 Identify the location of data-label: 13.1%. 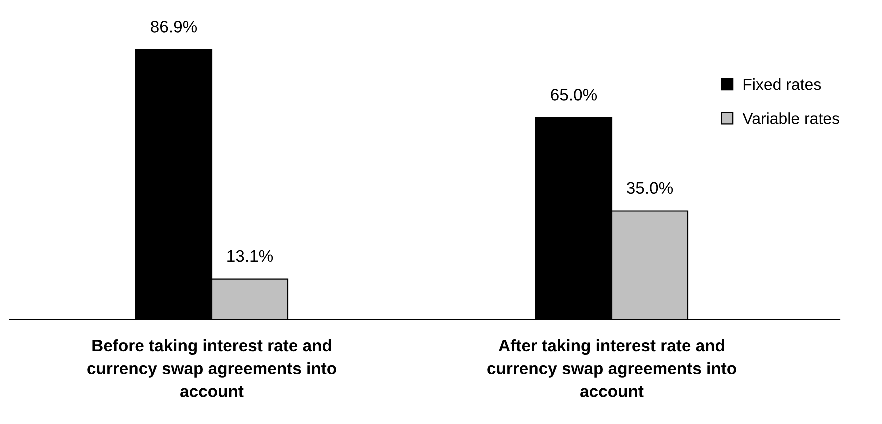
(251, 256).